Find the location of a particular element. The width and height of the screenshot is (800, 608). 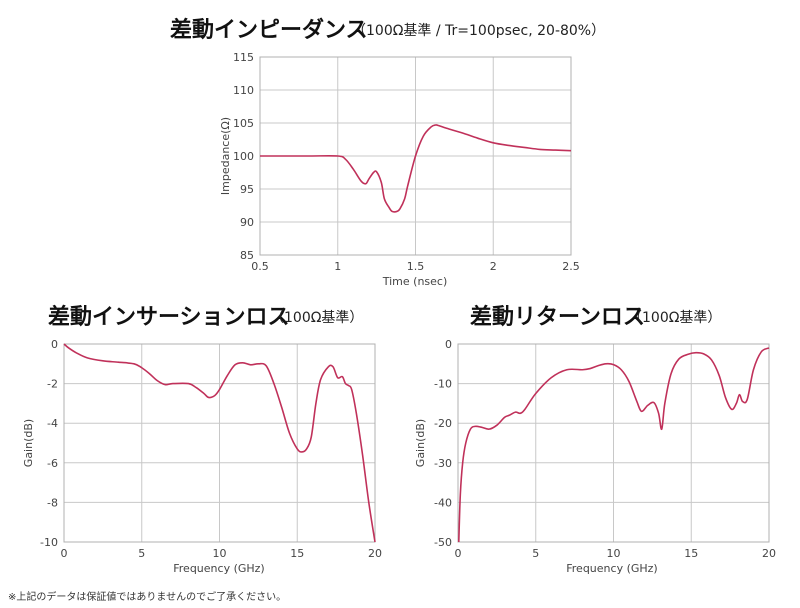

impedance-x-tick-label: 1.5 is located at coordinates (416, 266).